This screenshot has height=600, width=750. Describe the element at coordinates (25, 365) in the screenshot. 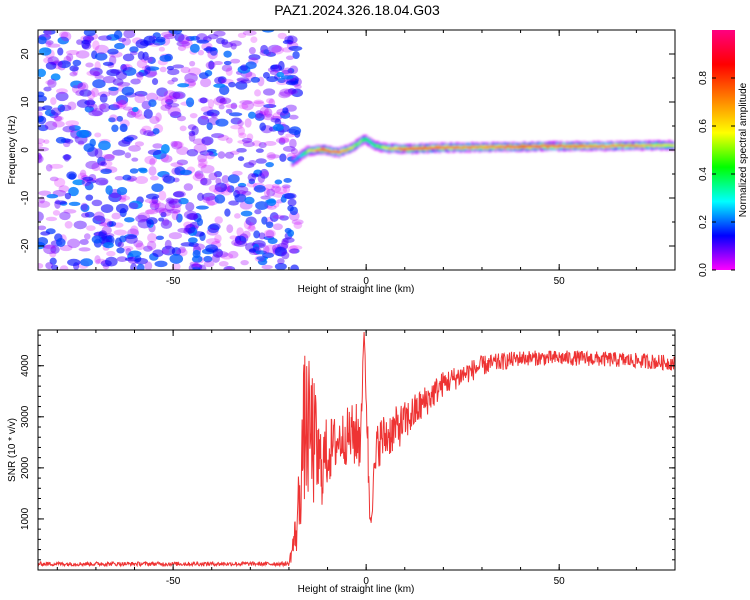

I see `y-tick-label: 4000` at that location.